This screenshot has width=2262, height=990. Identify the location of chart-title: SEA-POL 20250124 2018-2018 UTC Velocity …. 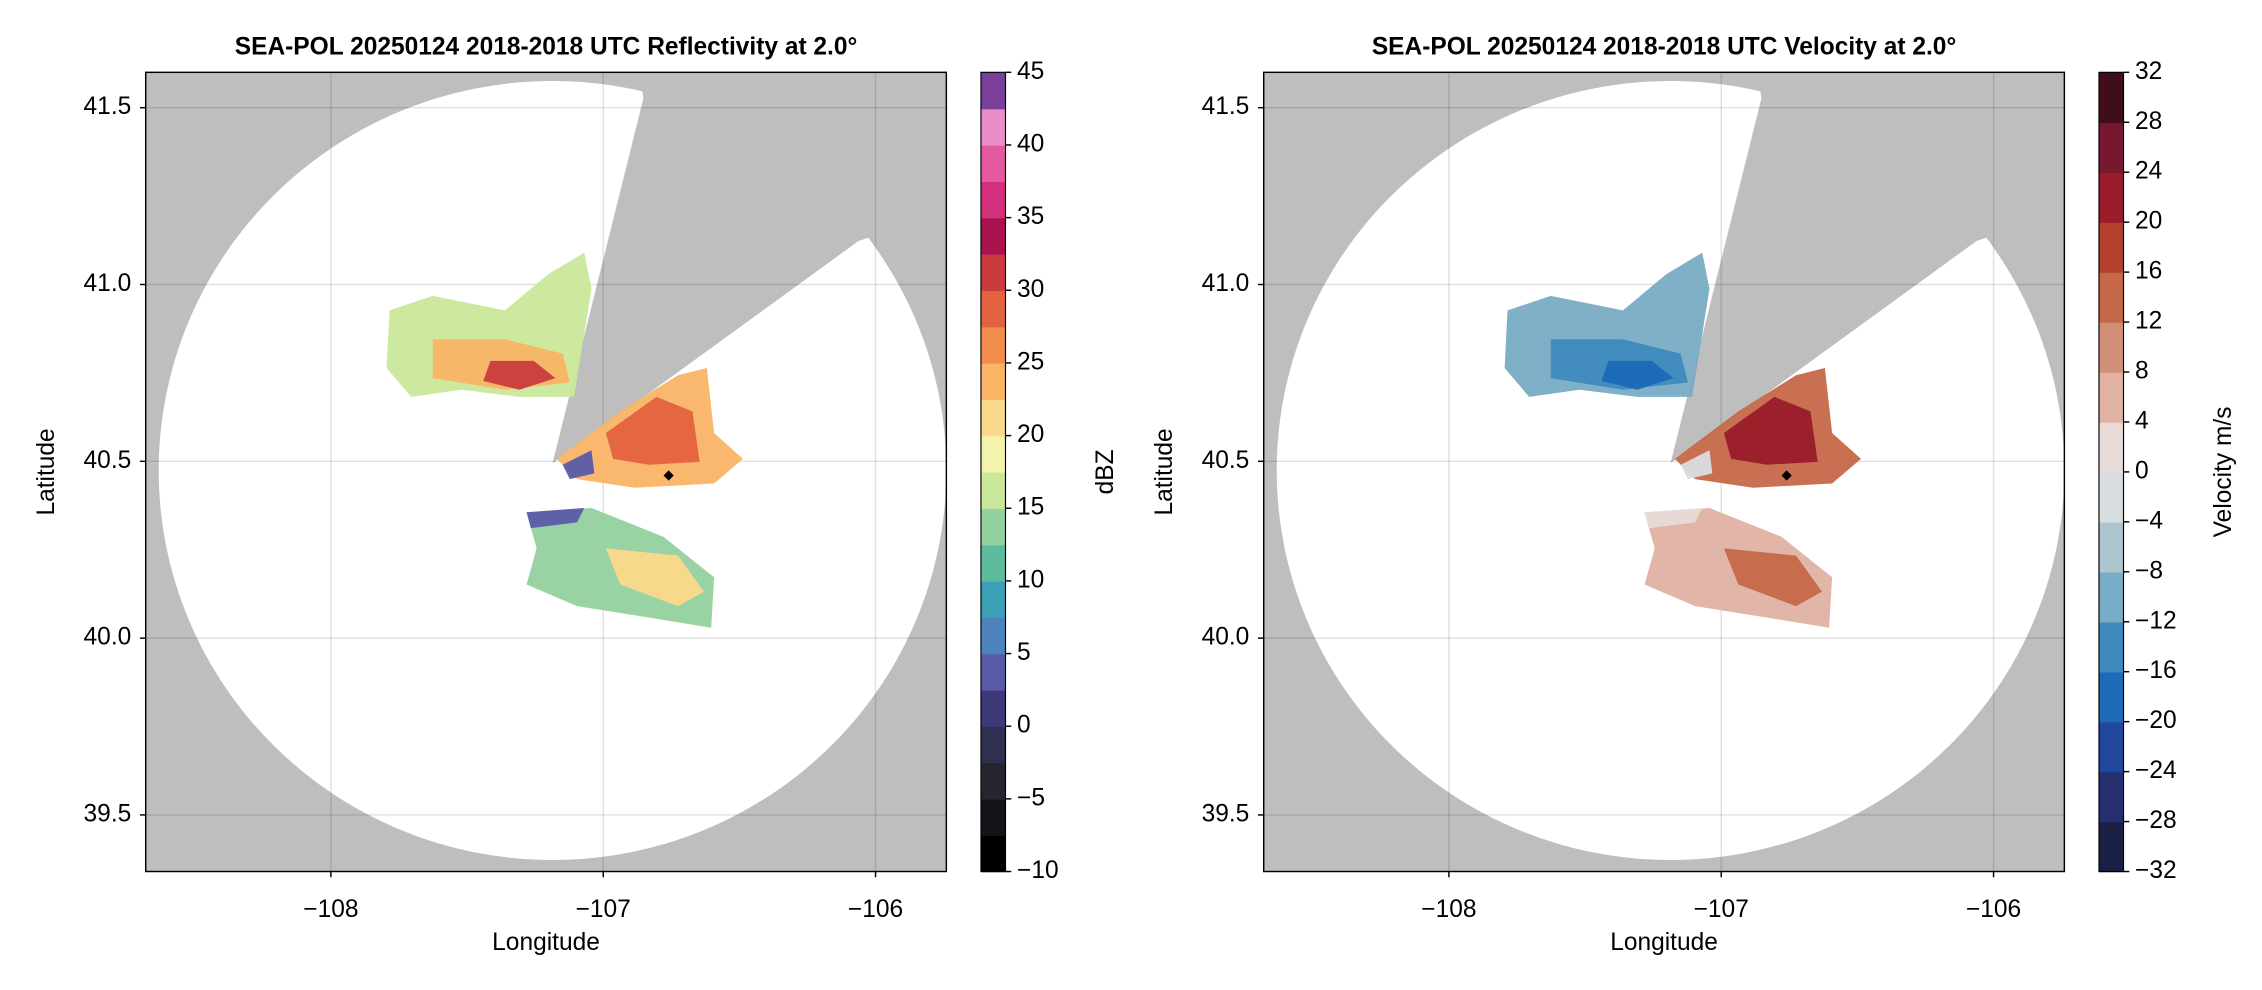
(1664, 46).